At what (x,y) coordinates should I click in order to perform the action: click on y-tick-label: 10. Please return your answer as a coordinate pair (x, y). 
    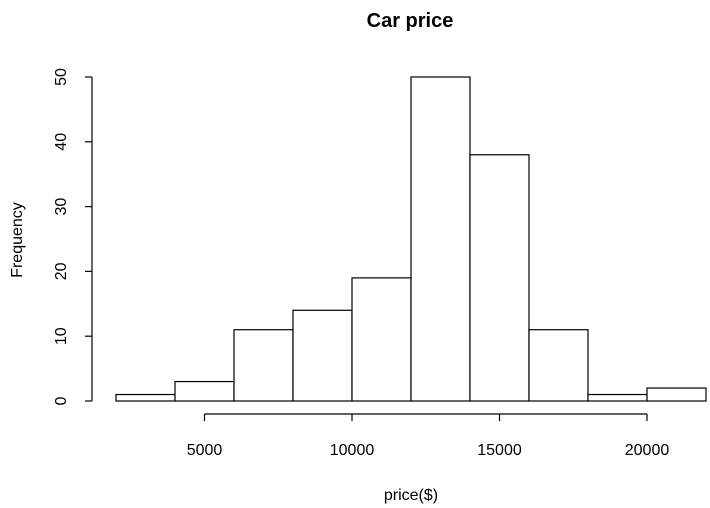
    Looking at the image, I should click on (61, 336).